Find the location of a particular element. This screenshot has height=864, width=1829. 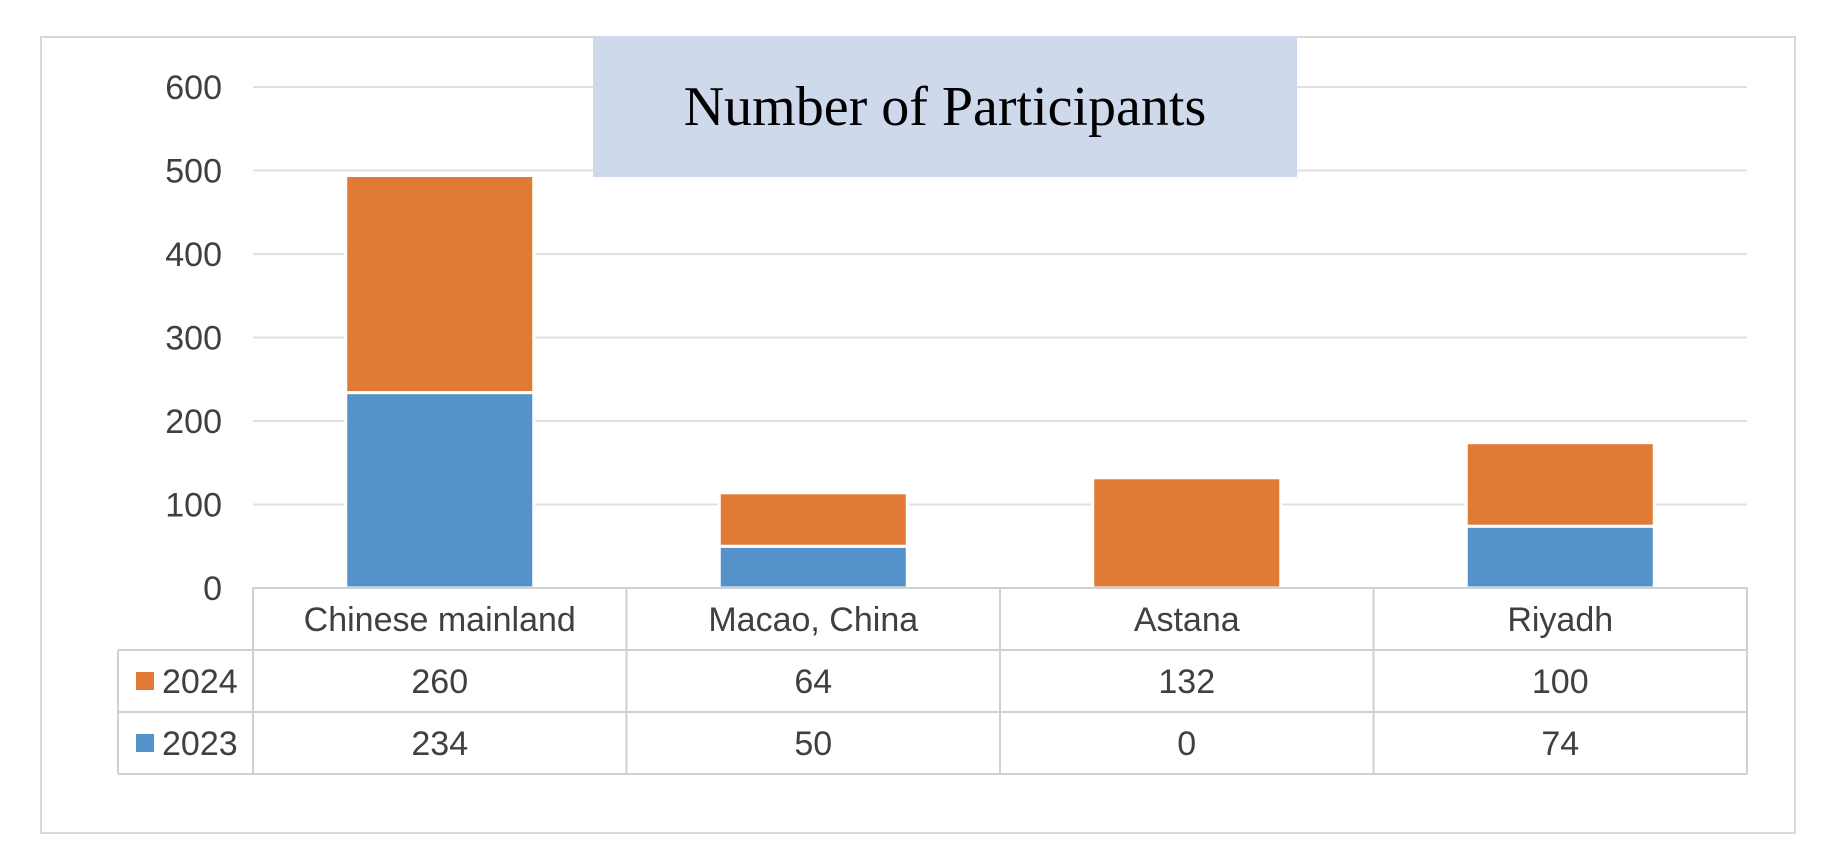

legend-label-2024: 2024 is located at coordinates (200, 682).